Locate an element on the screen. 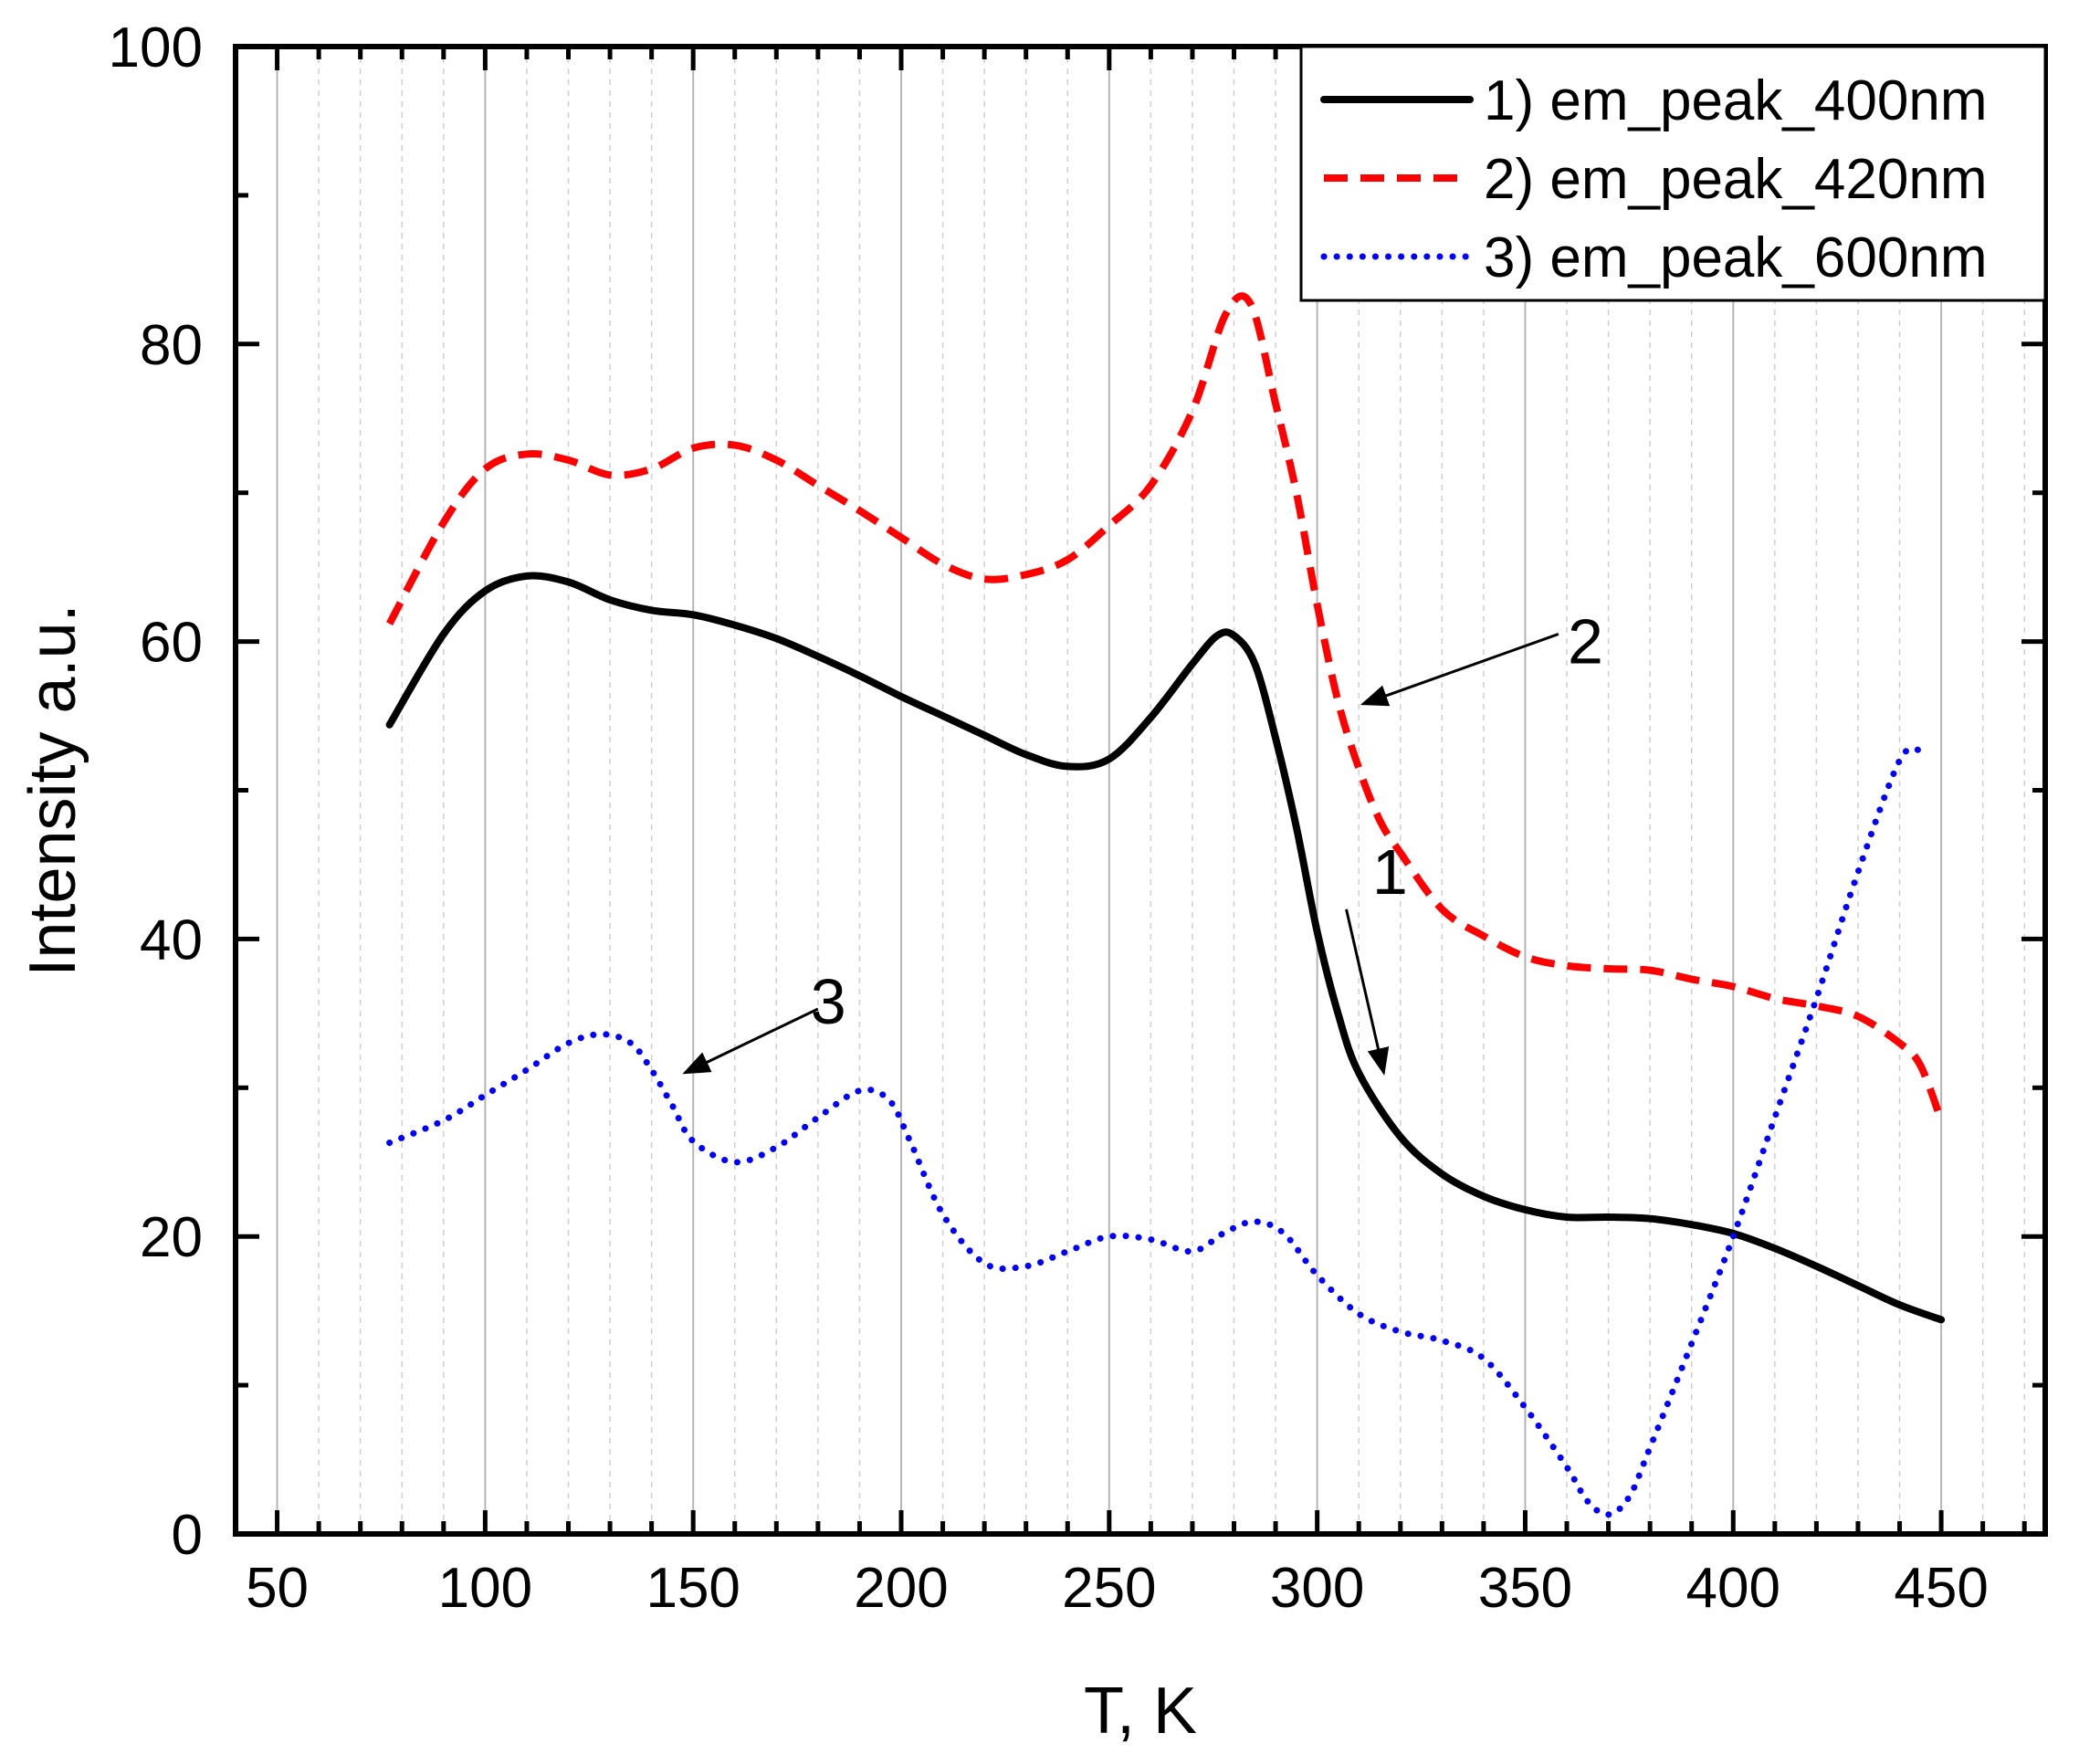  y-axis-title: Intensity a.u. is located at coordinates (52, 790).